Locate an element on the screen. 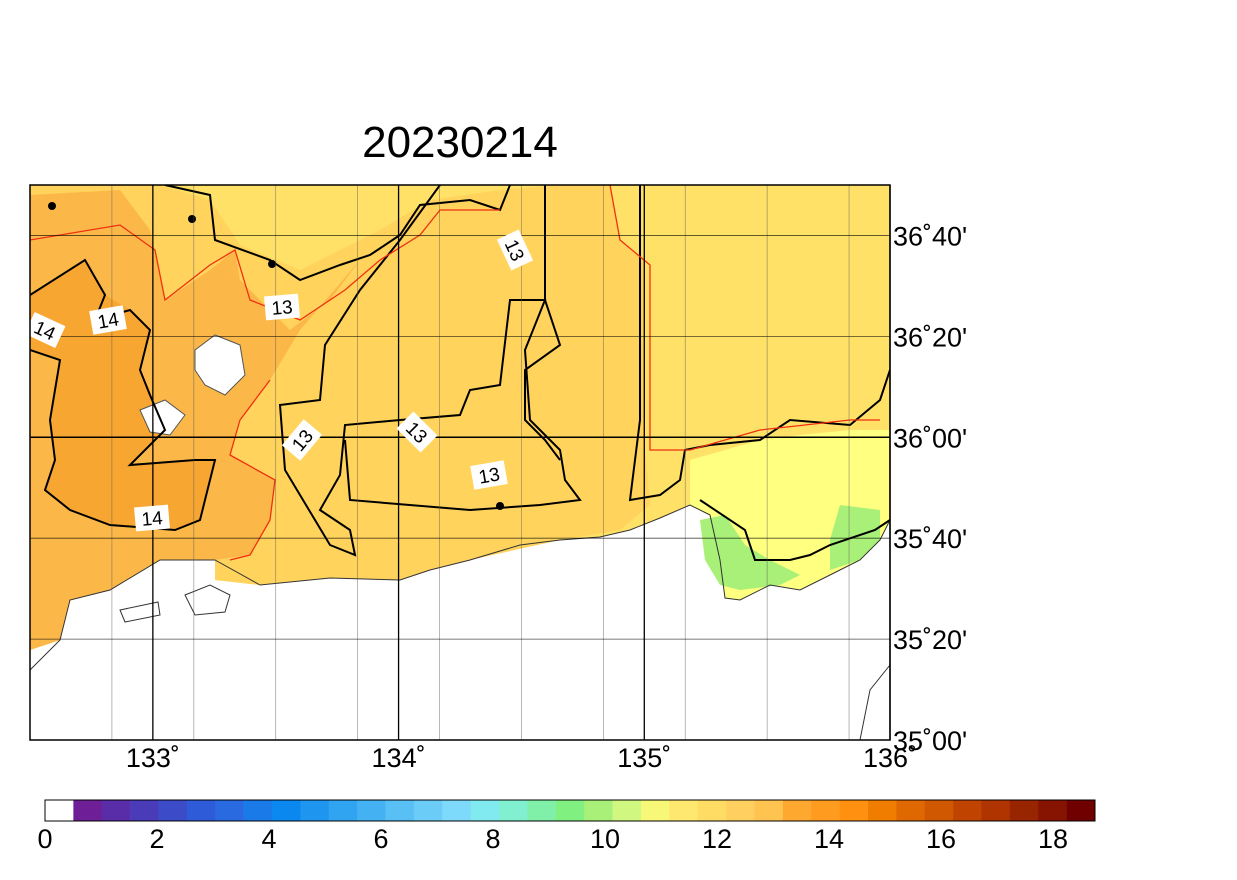 The image size is (1237, 880). colorbar-tick-label: 6 is located at coordinates (380, 839).